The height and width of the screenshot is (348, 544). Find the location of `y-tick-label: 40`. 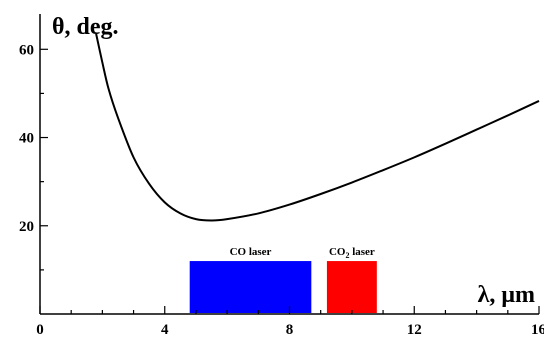

y-tick-label: 40 is located at coordinates (26, 139).